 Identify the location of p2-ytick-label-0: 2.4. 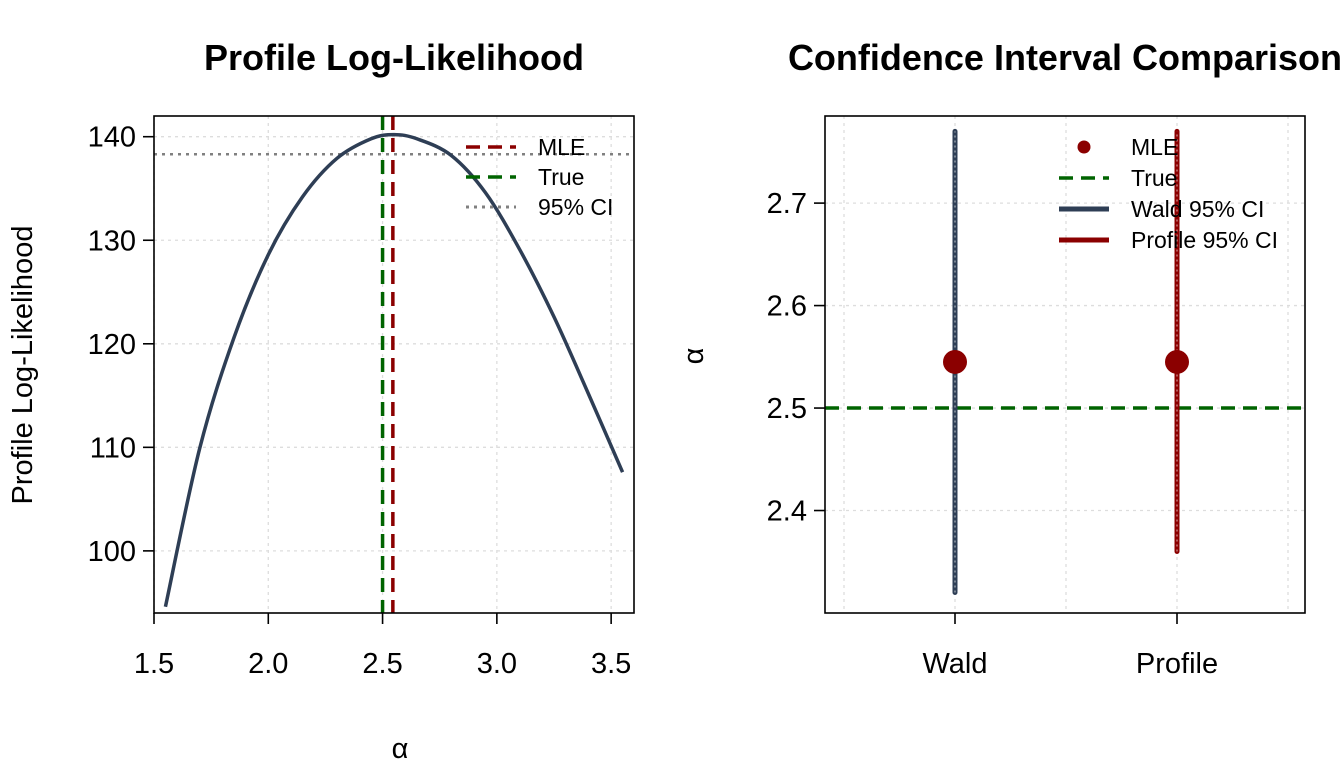
(787, 512).